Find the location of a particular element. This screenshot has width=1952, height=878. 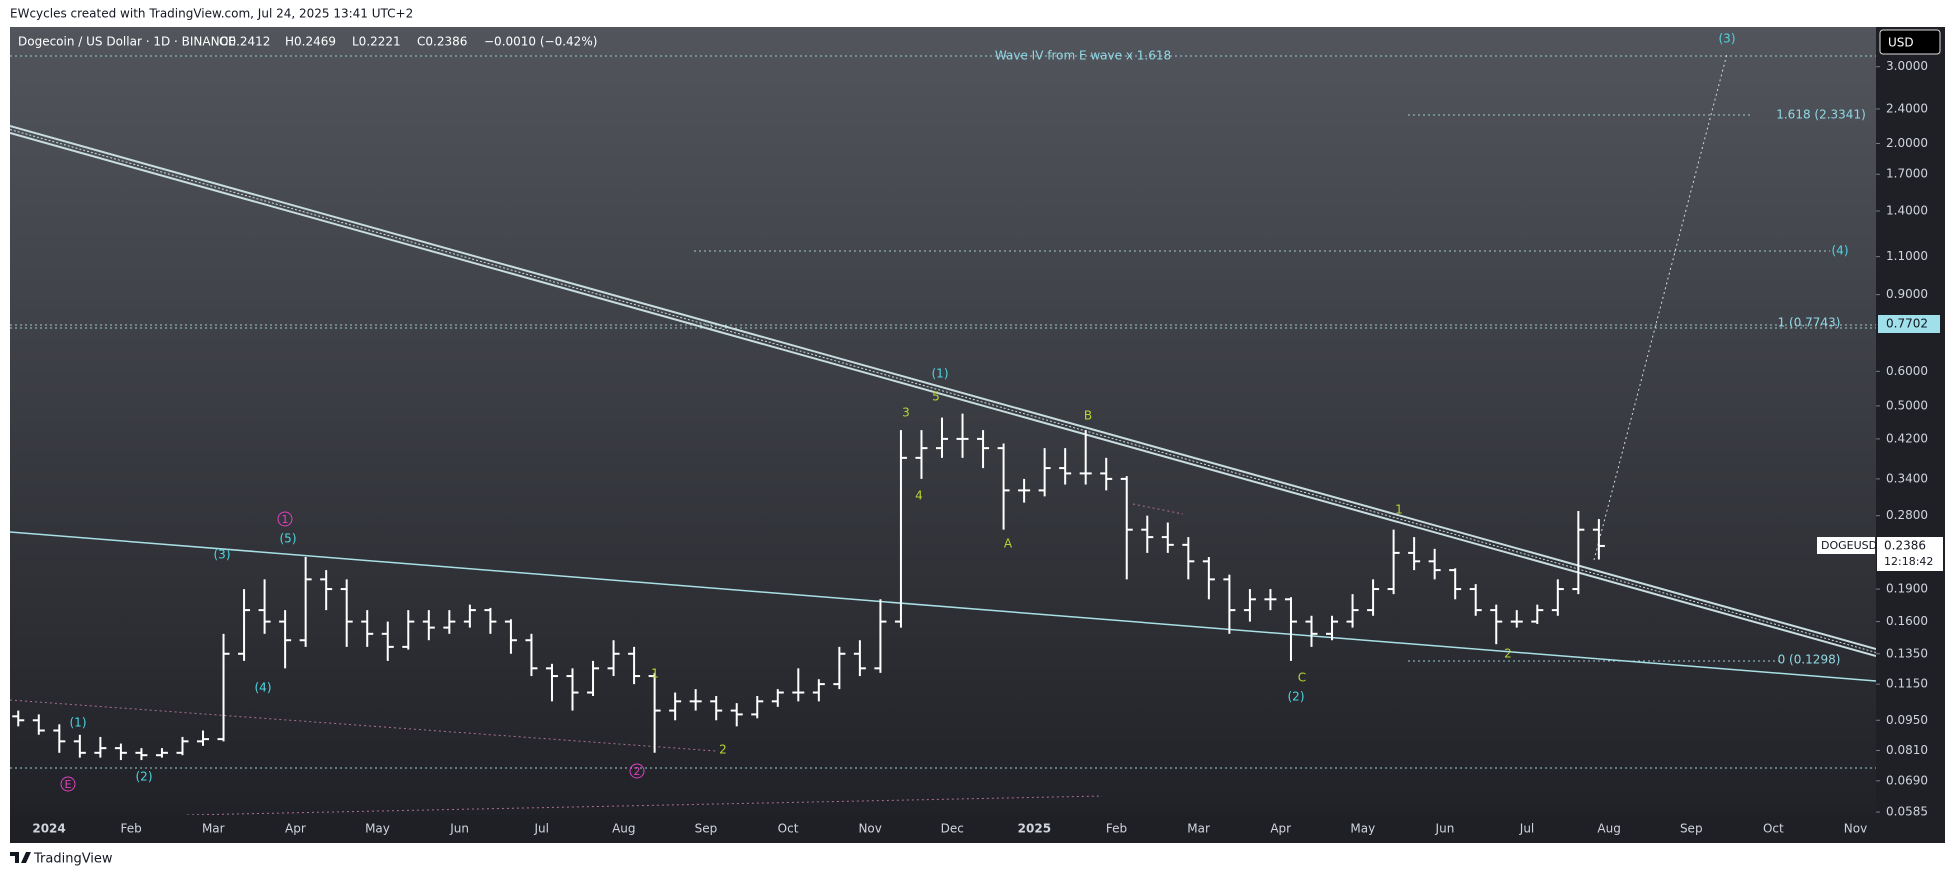

close: C0.2386 is located at coordinates (442, 42).